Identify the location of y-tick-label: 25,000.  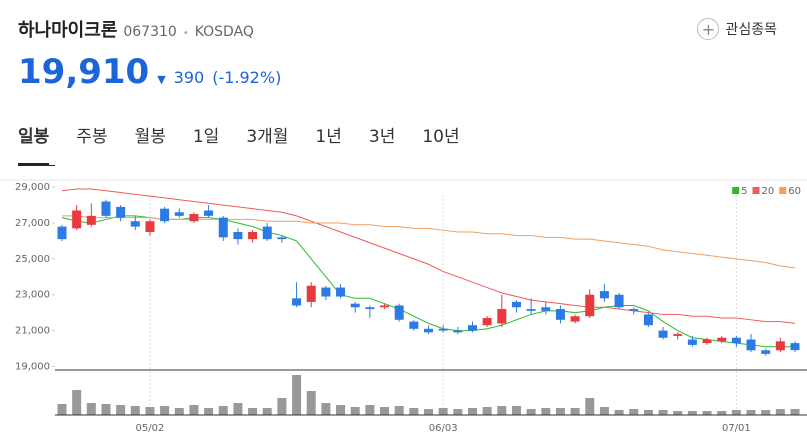
(32, 259).